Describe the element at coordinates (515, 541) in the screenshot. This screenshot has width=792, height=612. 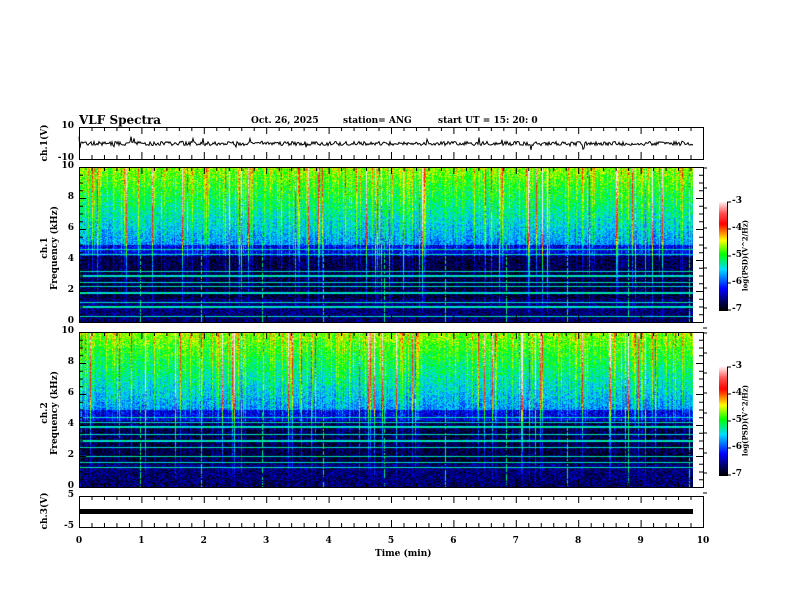
I see `x-tick-label: 7` at that location.